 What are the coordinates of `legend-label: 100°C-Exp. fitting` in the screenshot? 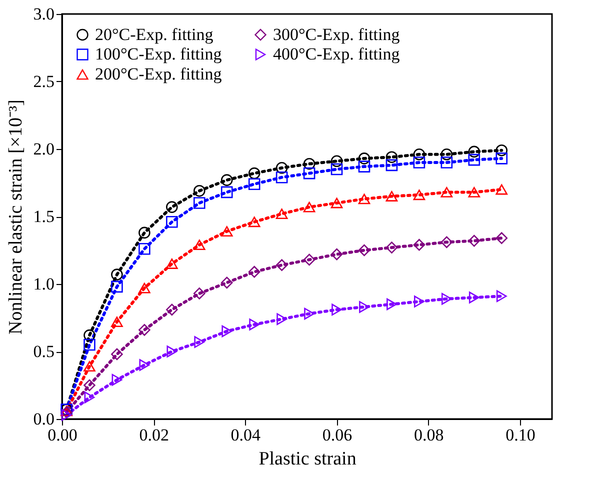 It's located at (158, 54).